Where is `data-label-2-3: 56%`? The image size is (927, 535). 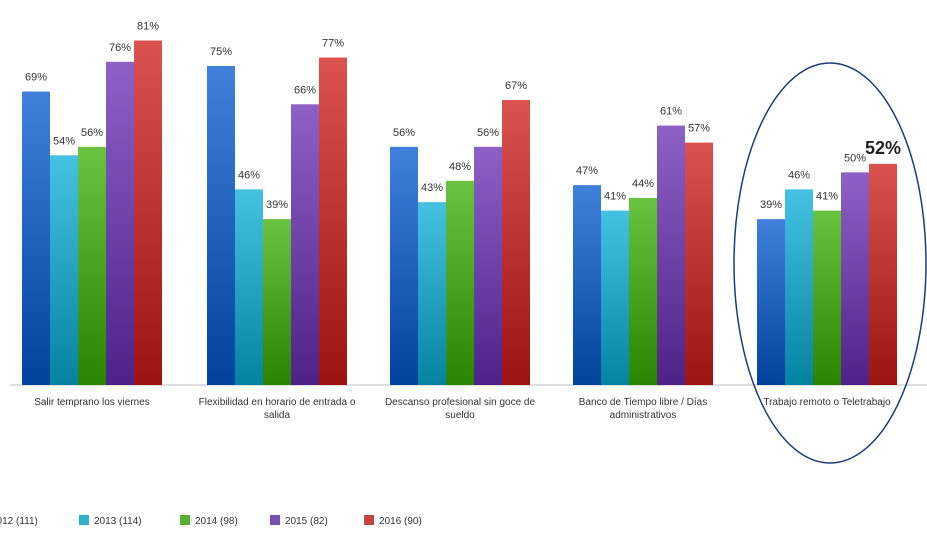 data-label-2-3: 56% is located at coordinates (488, 133).